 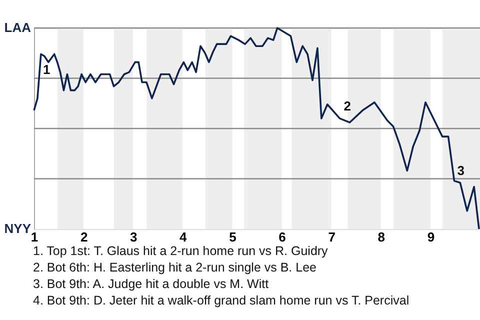 What do you see at coordinates (232, 237) in the screenshot?
I see `x-tick-label: 5` at bounding box center [232, 237].